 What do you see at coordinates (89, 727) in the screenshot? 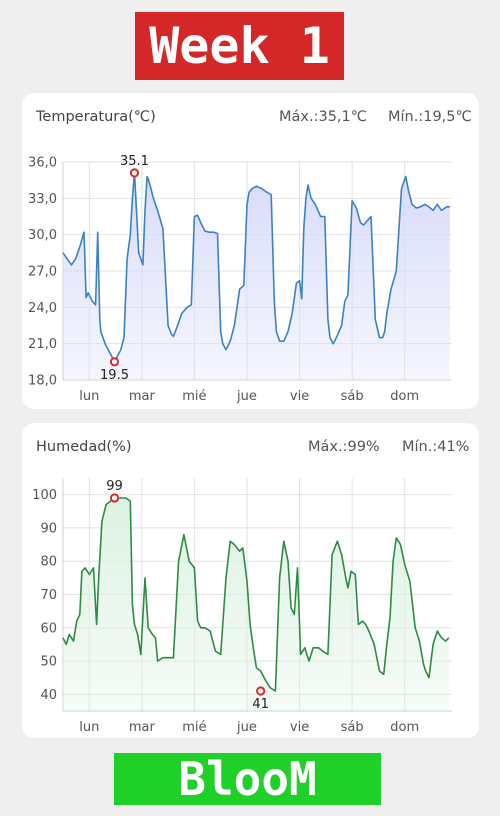
I see `humidity-x-tick-label: lun` at bounding box center [89, 727].